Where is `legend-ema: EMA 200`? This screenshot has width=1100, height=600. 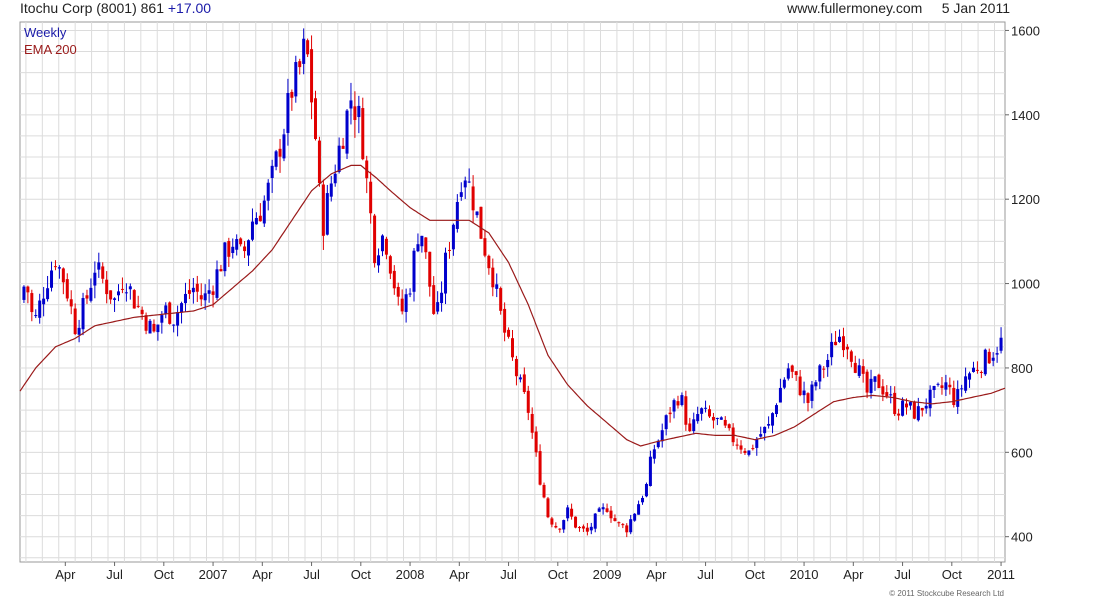 legend-ema: EMA 200 is located at coordinates (50, 49).